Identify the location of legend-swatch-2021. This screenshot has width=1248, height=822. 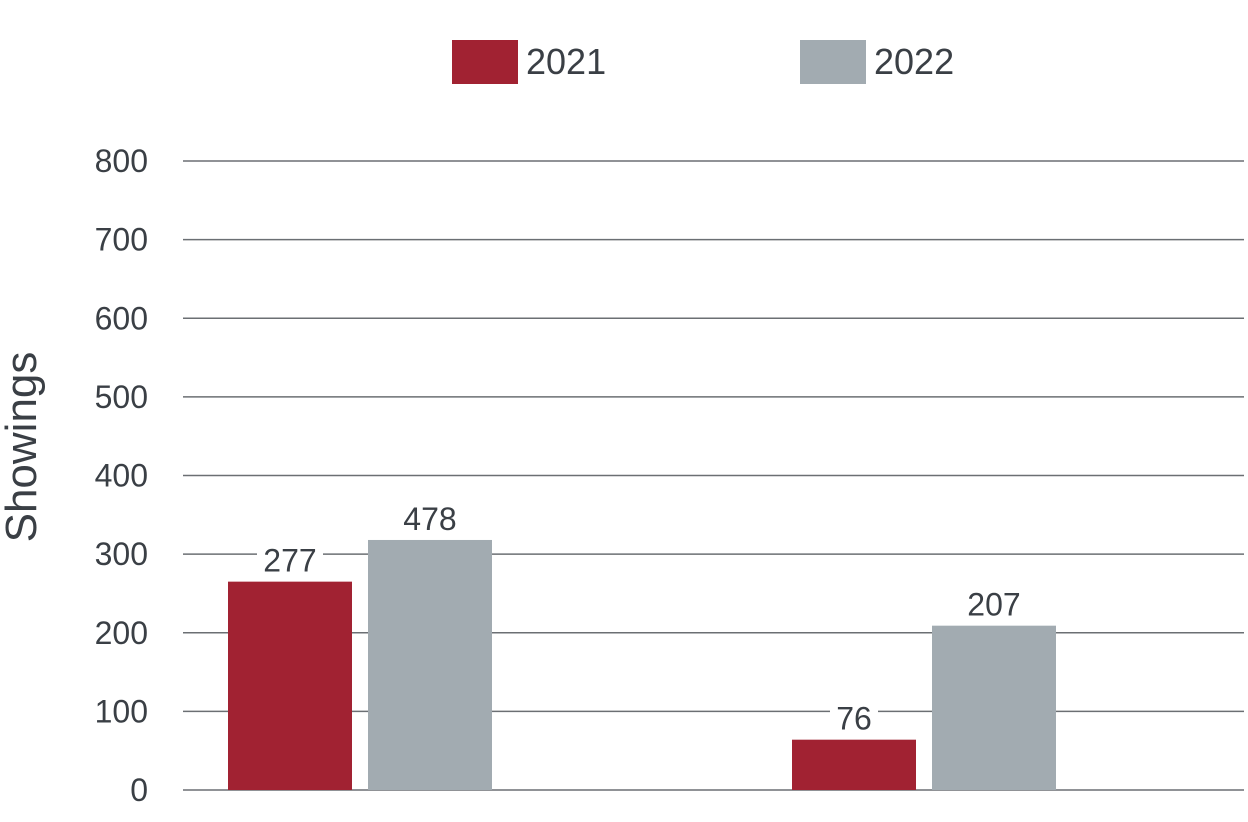
(485, 62).